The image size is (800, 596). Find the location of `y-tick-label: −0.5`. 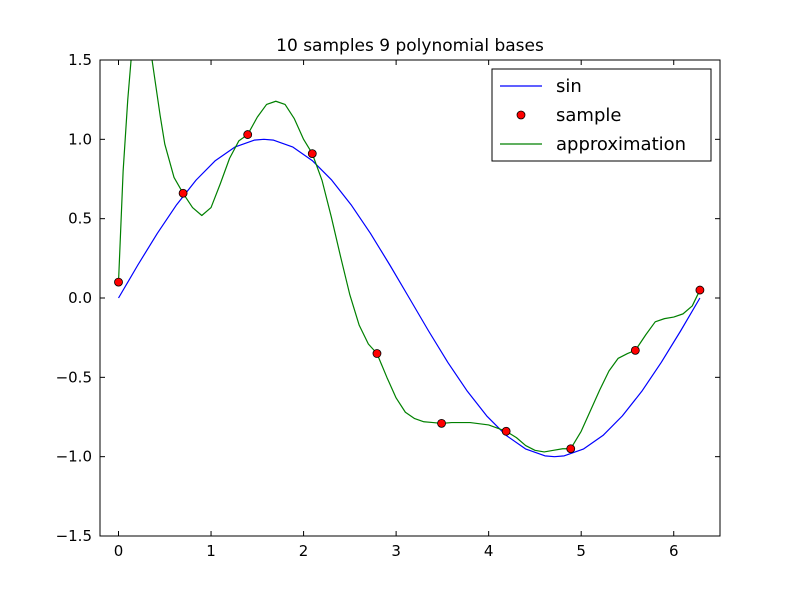

y-tick-label: −0.5 is located at coordinates (74, 377).